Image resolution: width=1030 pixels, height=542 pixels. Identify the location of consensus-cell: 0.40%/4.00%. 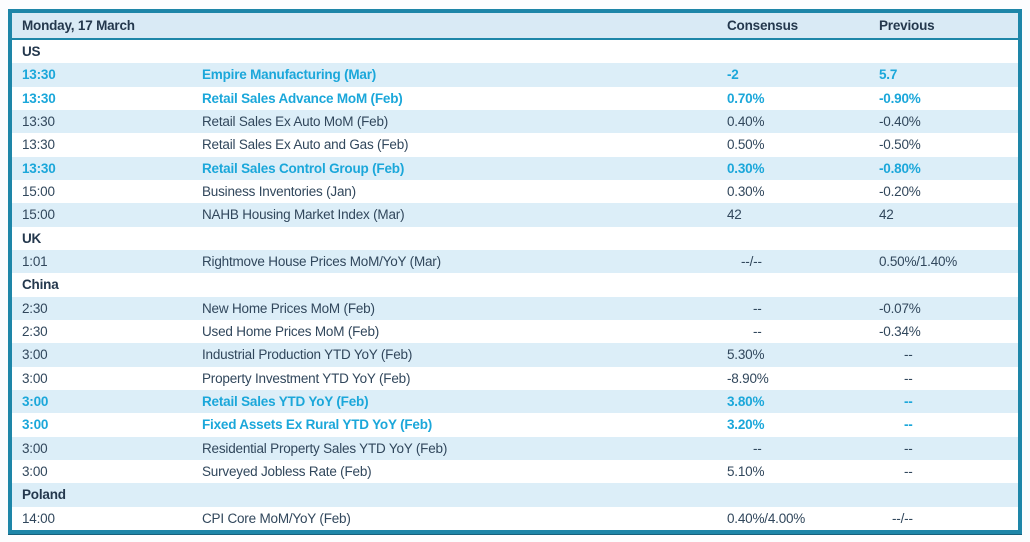
(766, 518).